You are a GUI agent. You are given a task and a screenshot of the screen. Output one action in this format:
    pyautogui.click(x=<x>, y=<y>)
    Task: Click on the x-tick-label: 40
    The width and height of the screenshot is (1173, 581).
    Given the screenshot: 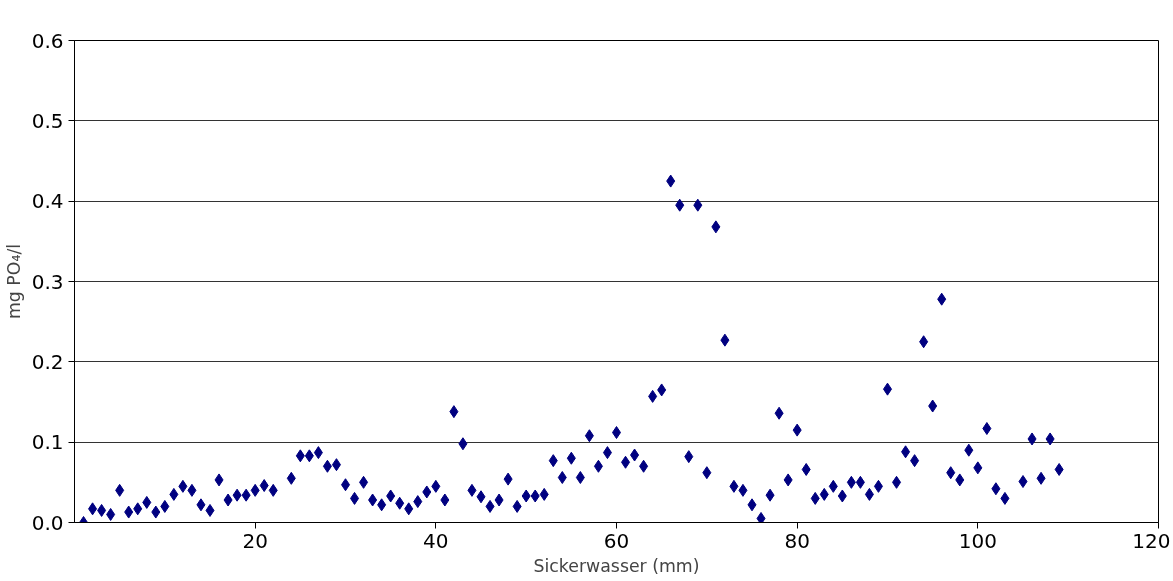 What is the action you would take?
    pyautogui.click(x=436, y=540)
    